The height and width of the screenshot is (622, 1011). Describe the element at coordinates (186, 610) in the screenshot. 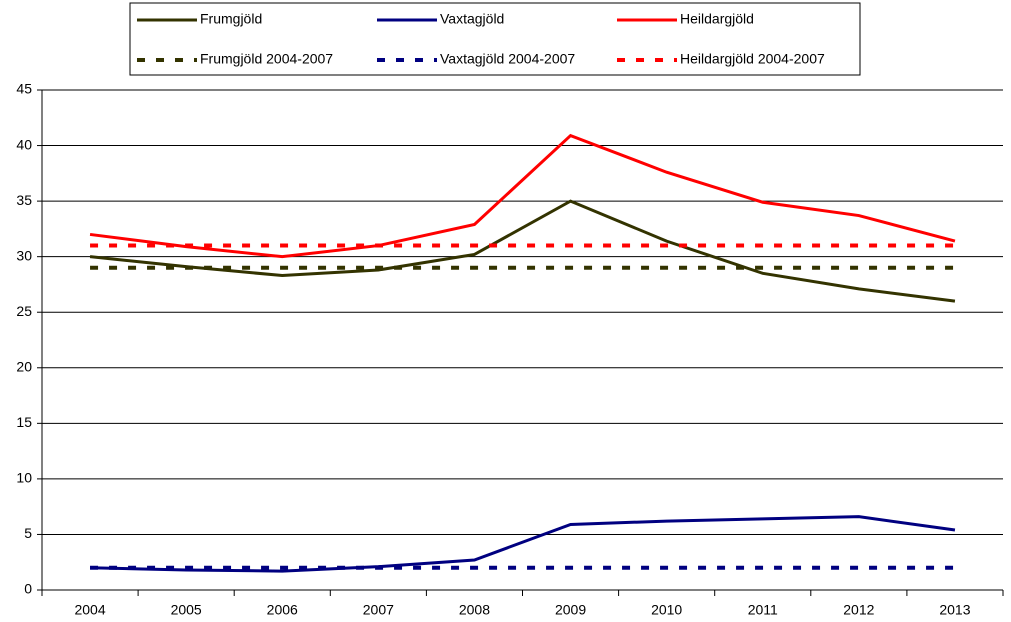

I see `x-tick-label: 2005` at that location.